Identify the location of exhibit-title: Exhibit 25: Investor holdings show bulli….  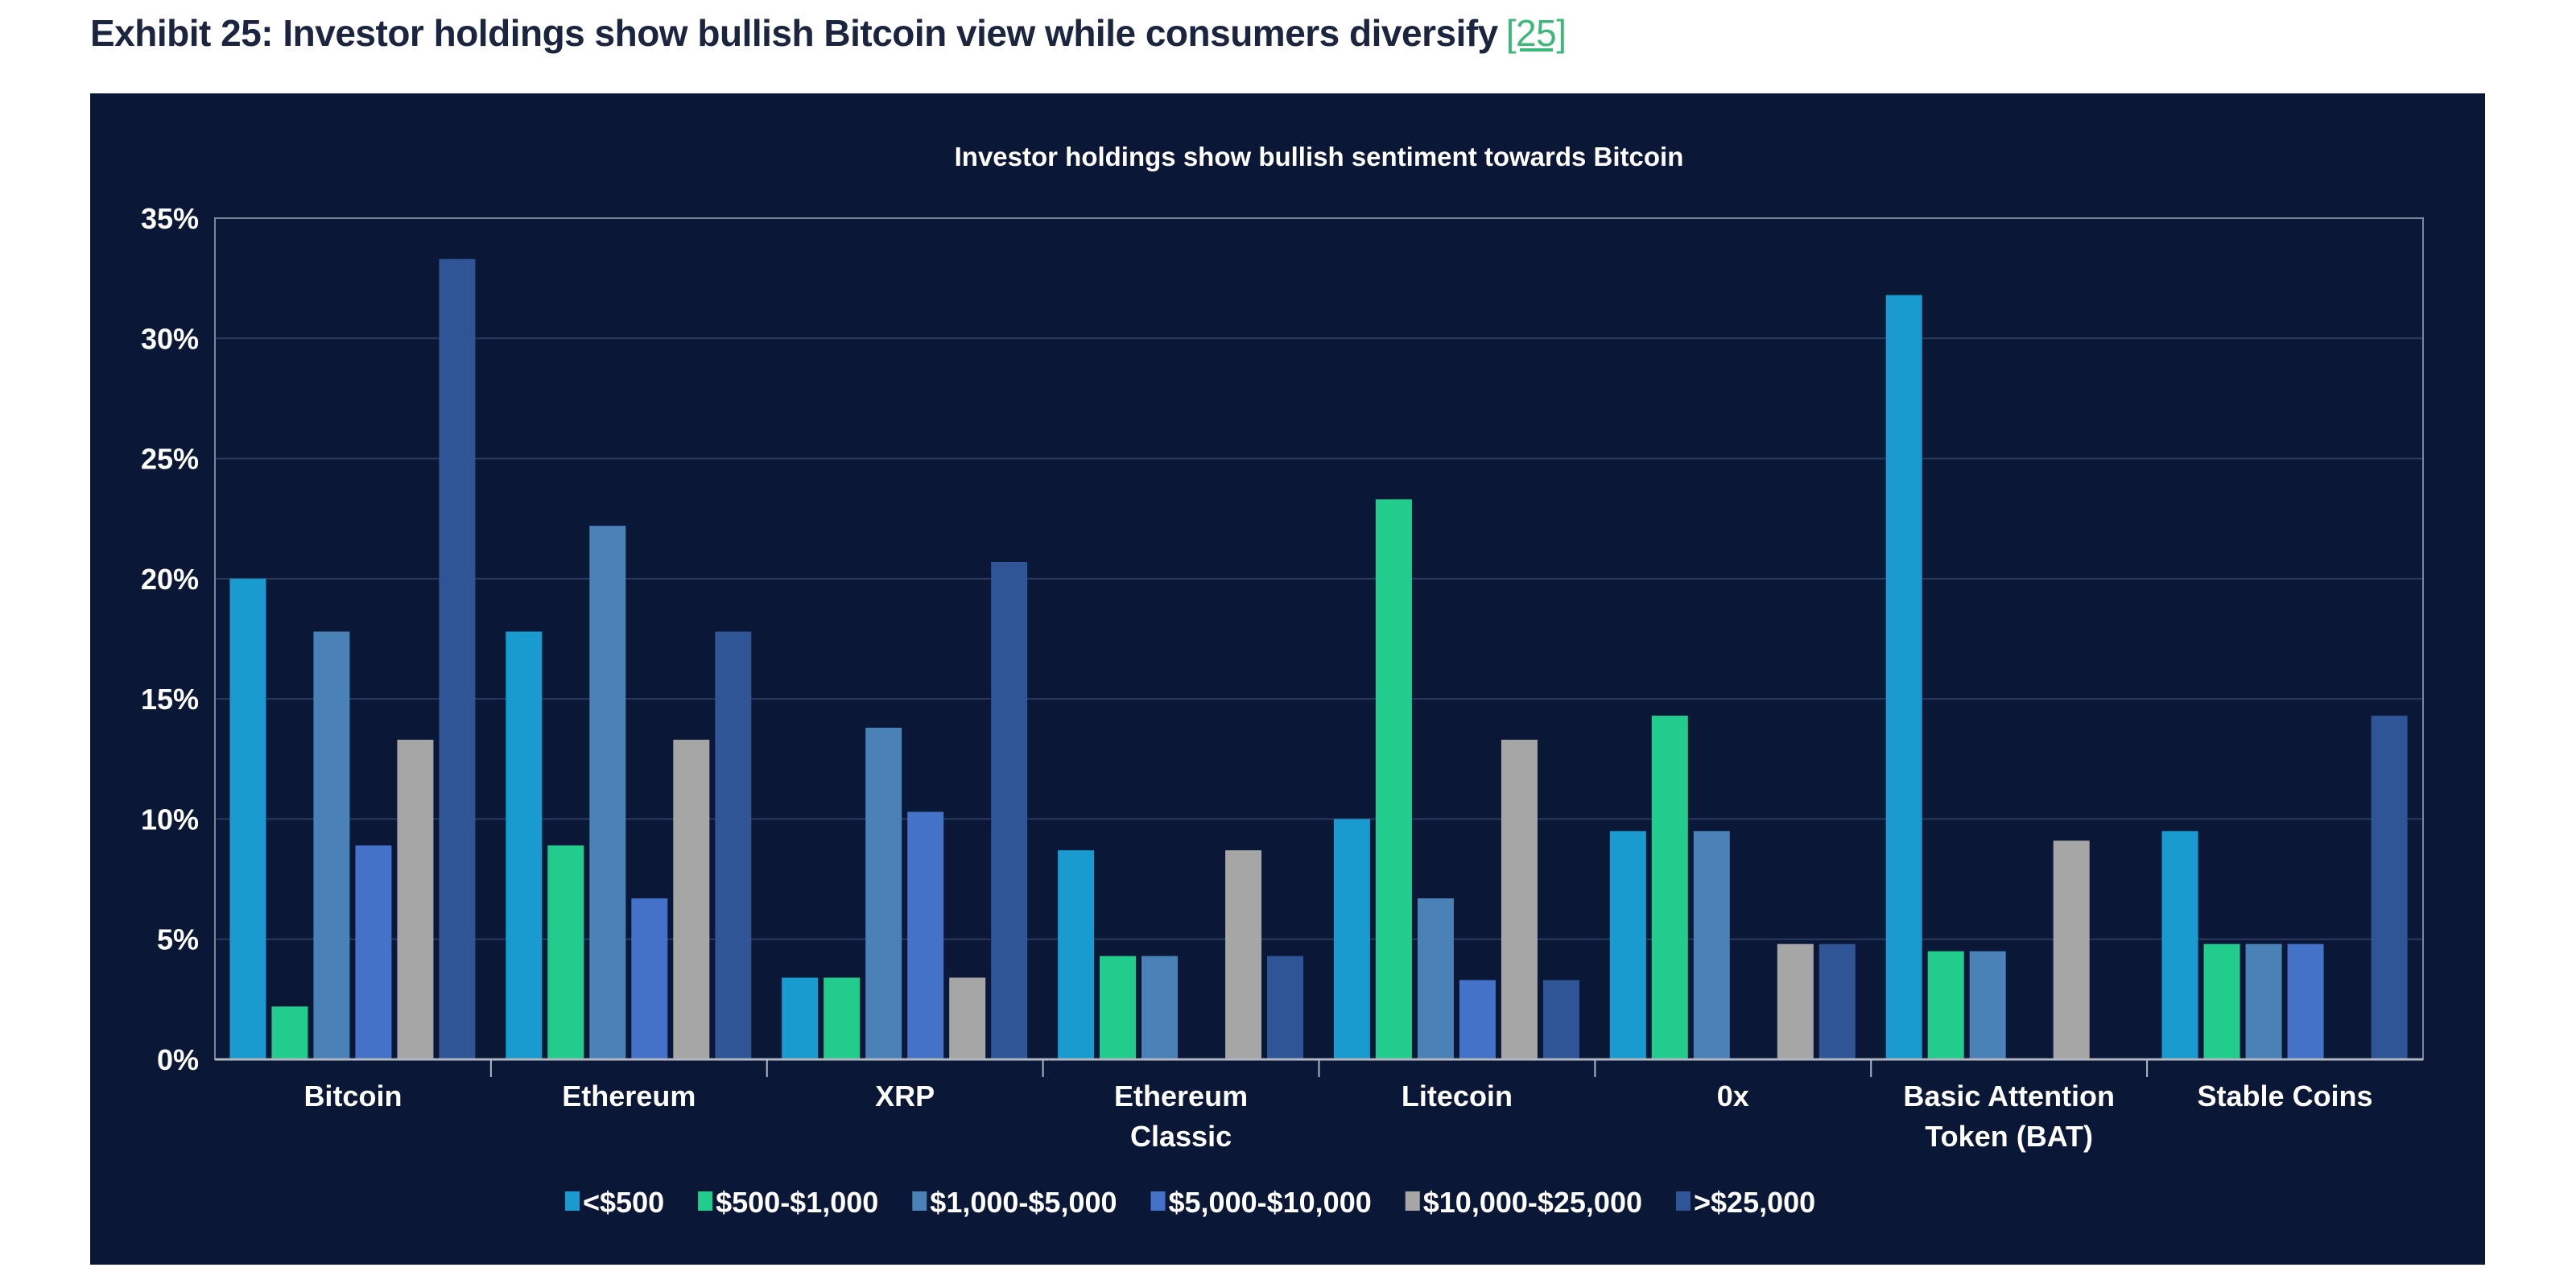
(828, 33).